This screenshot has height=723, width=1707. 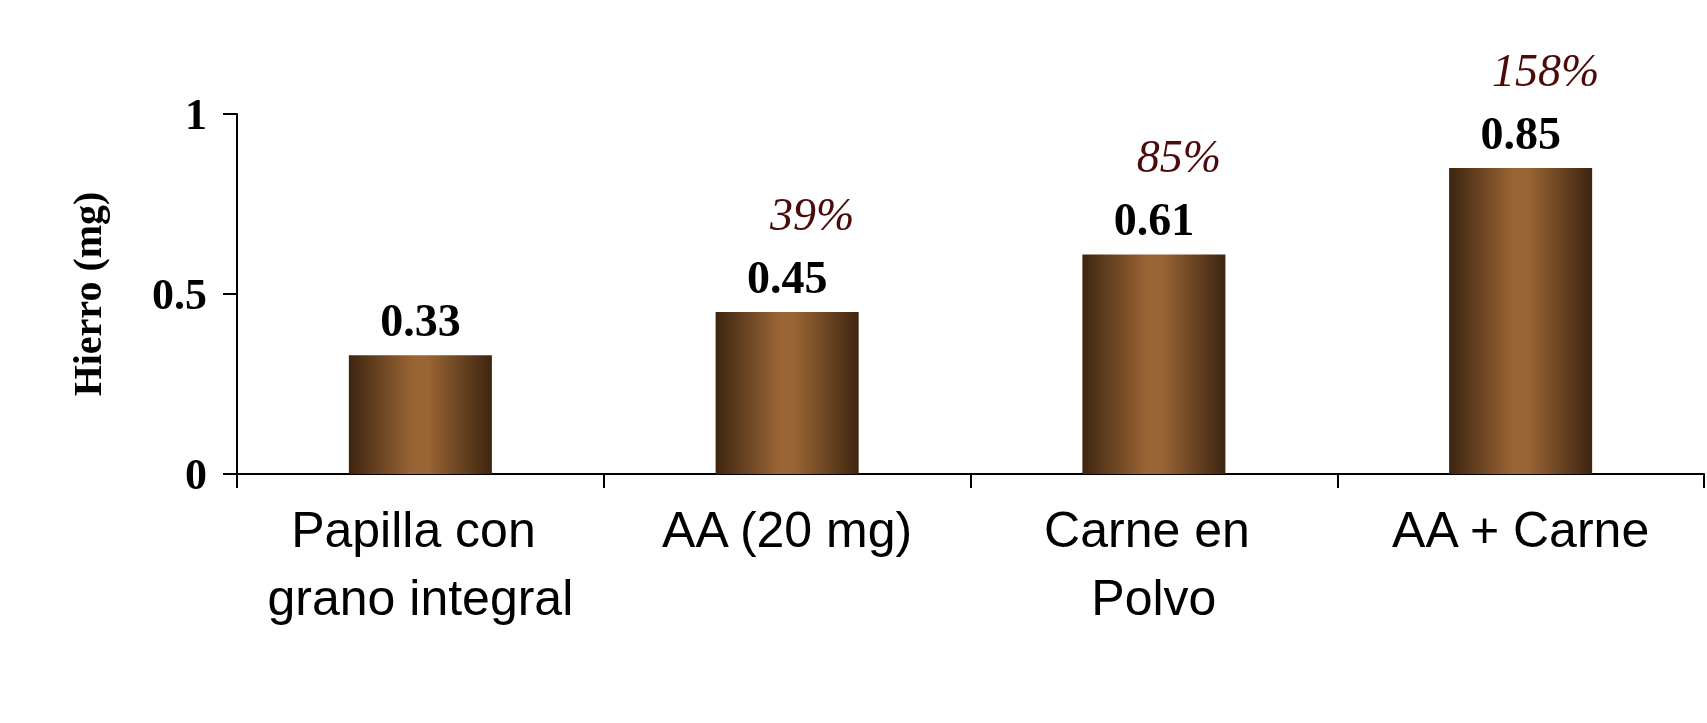 I want to click on y-tick-label: 0, so click(x=196, y=474).